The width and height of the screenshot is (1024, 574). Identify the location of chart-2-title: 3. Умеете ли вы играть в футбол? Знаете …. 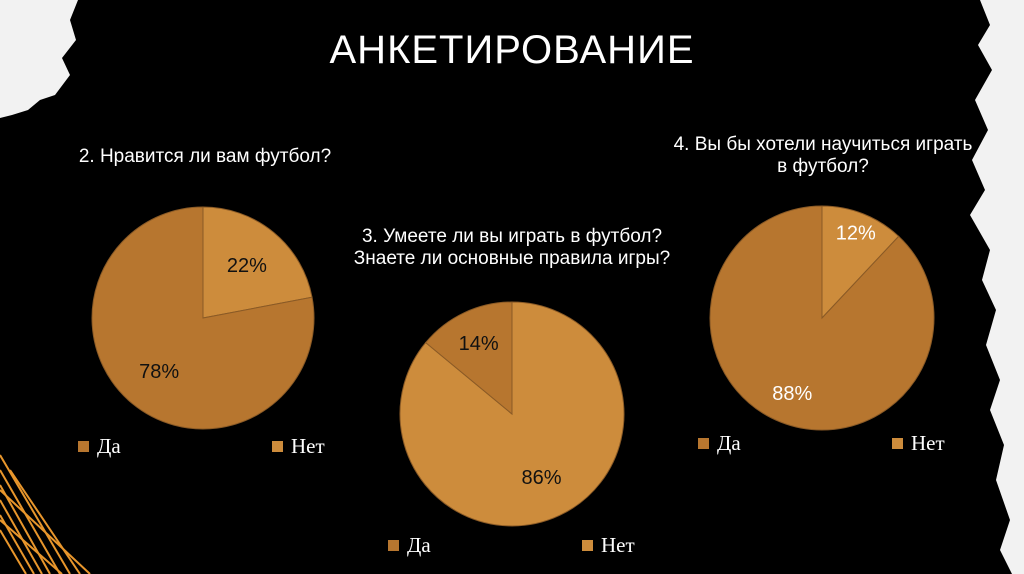
(512, 247).